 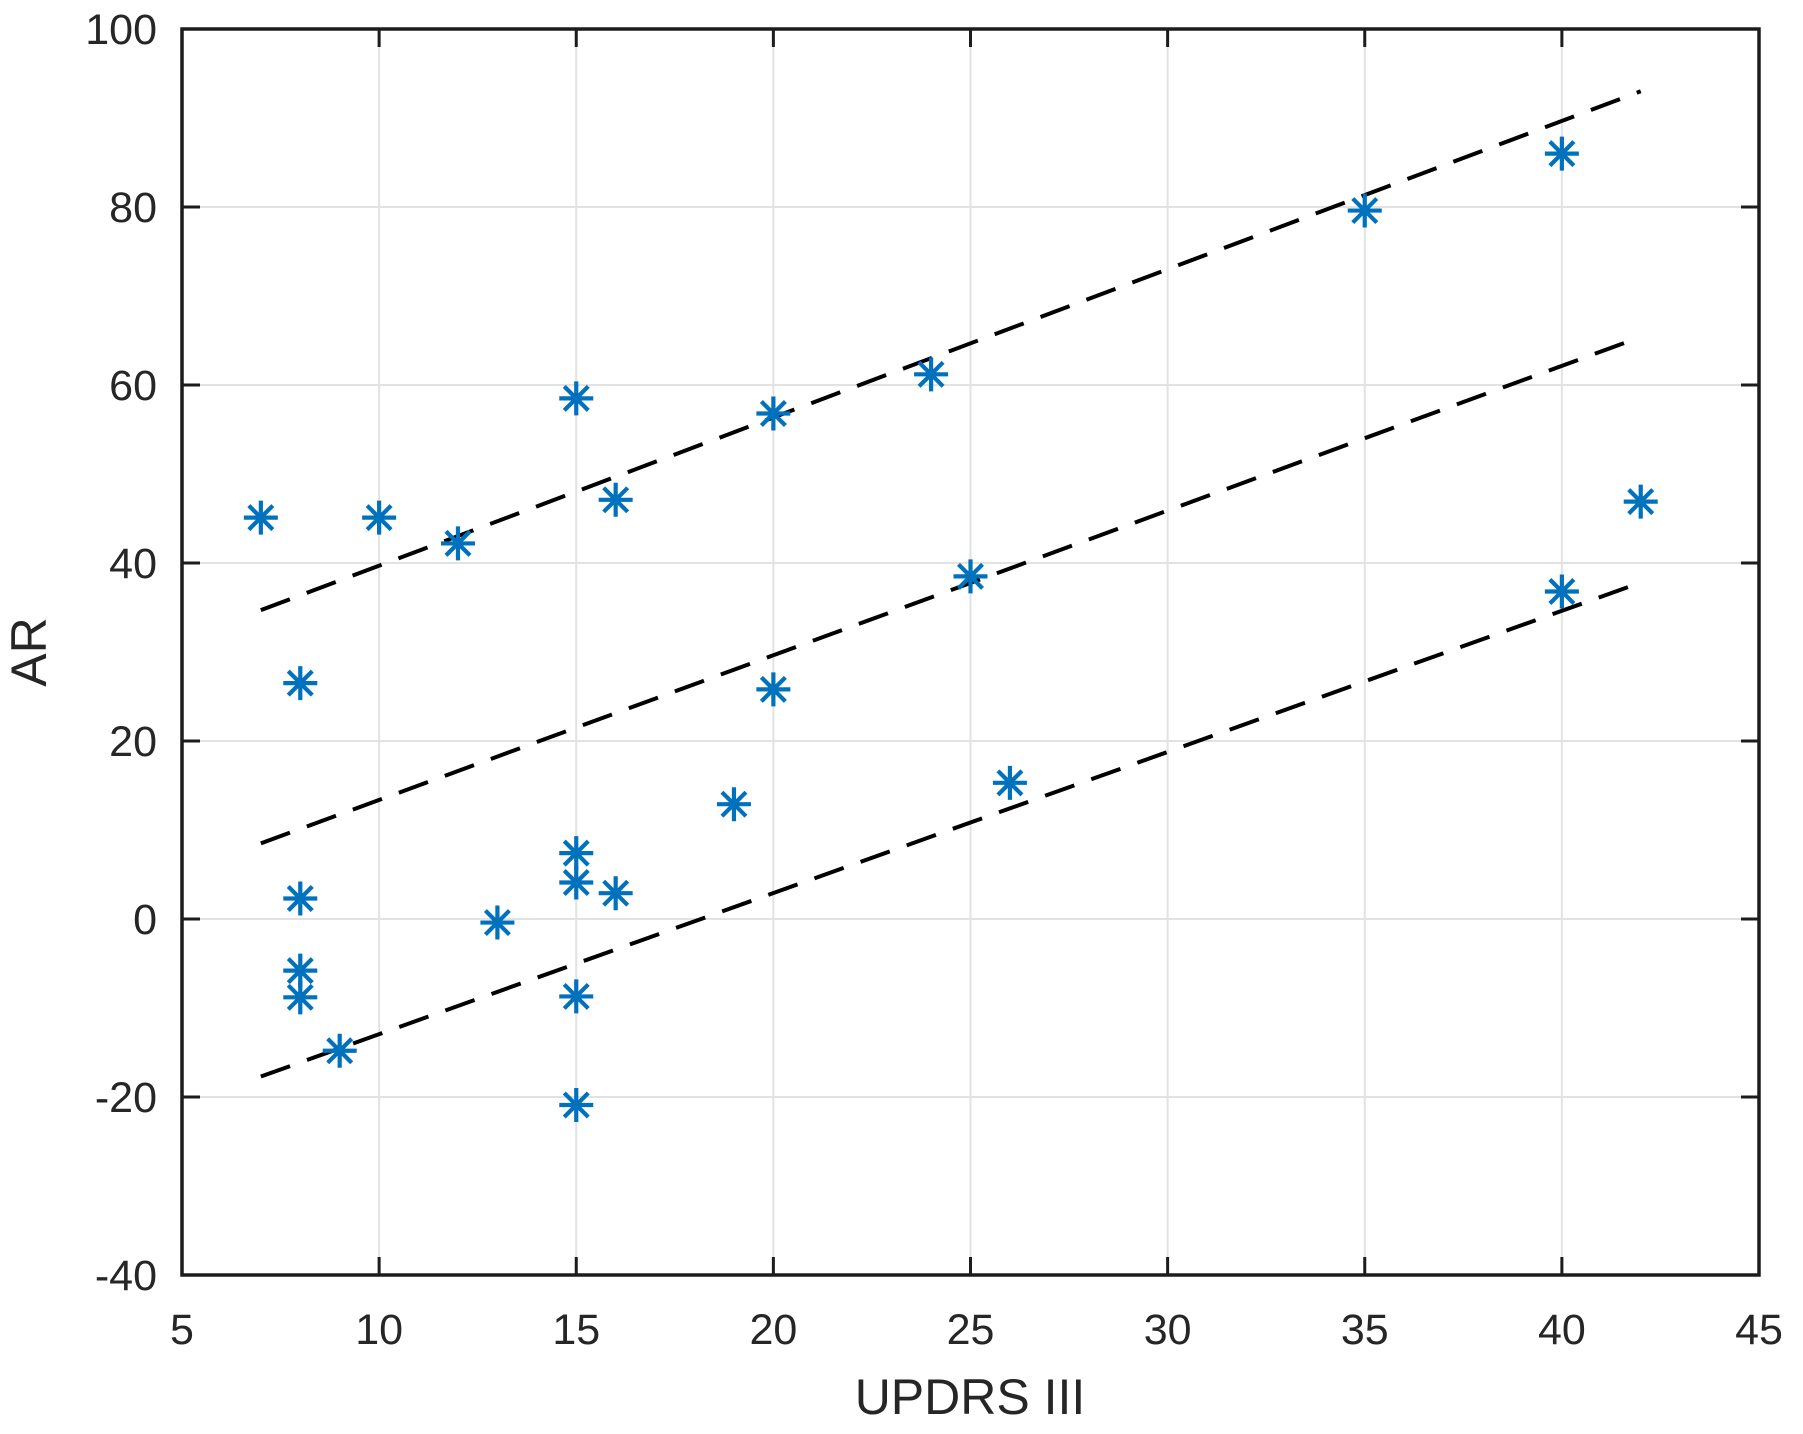 What do you see at coordinates (133, 564) in the screenshot?
I see `y-tick-label-40: 40` at bounding box center [133, 564].